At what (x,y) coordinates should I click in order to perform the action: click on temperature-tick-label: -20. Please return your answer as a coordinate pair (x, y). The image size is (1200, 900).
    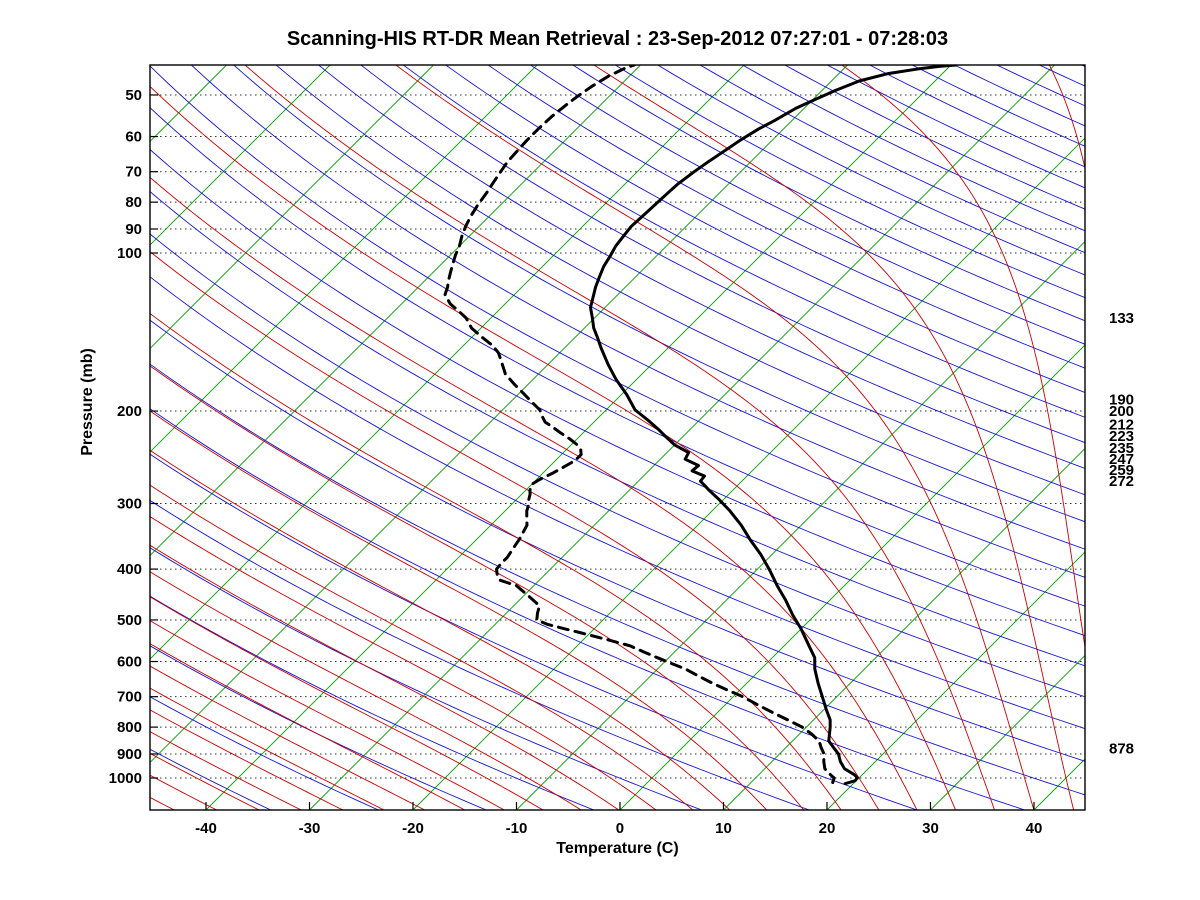
    Looking at the image, I should click on (413, 828).